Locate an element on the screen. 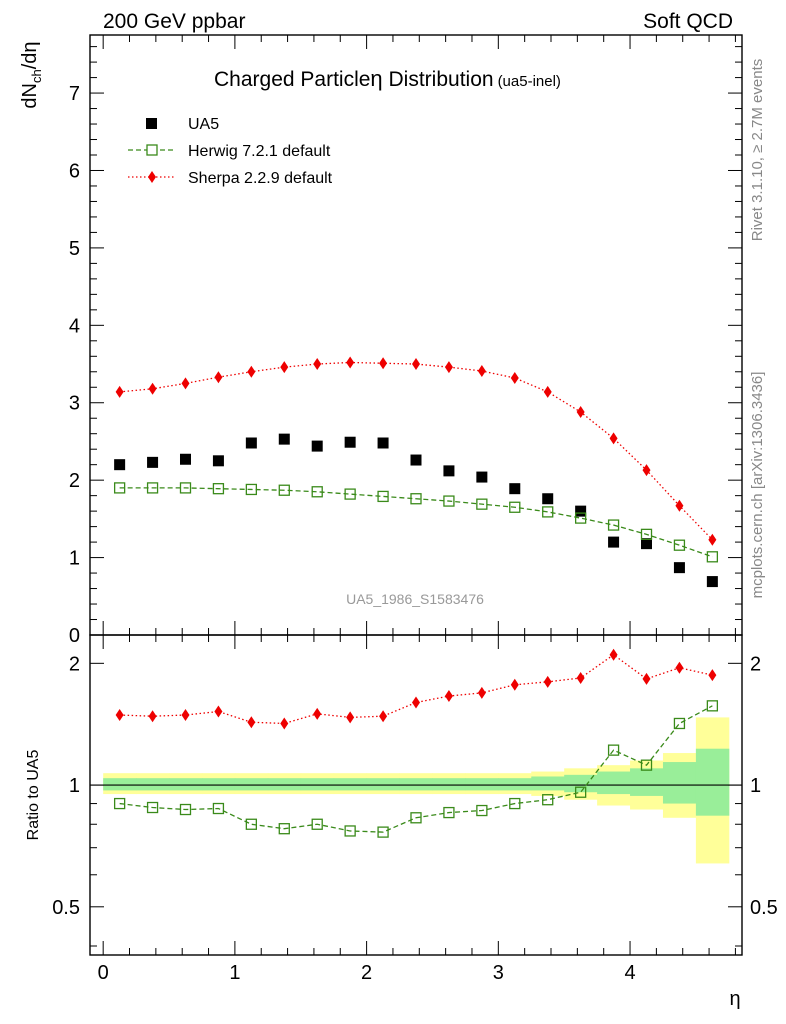  ratio-ytick-label-left-2: 2 is located at coordinates (74, 664).